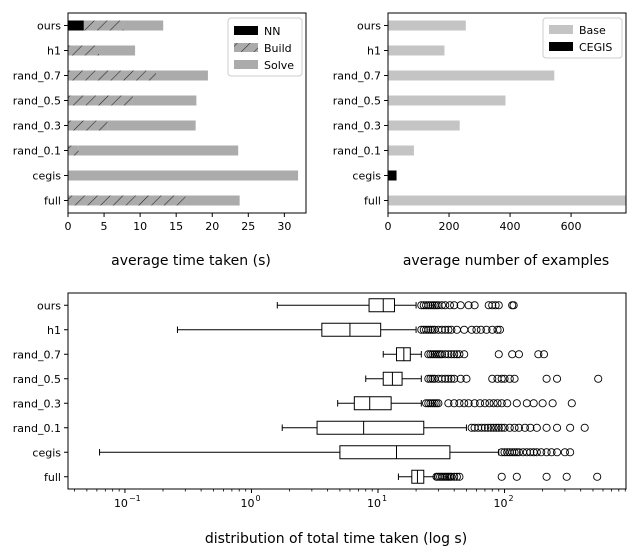 The width and height of the screenshot is (641, 551). I want to click on bar-hatch-ours, so click(103, 25).